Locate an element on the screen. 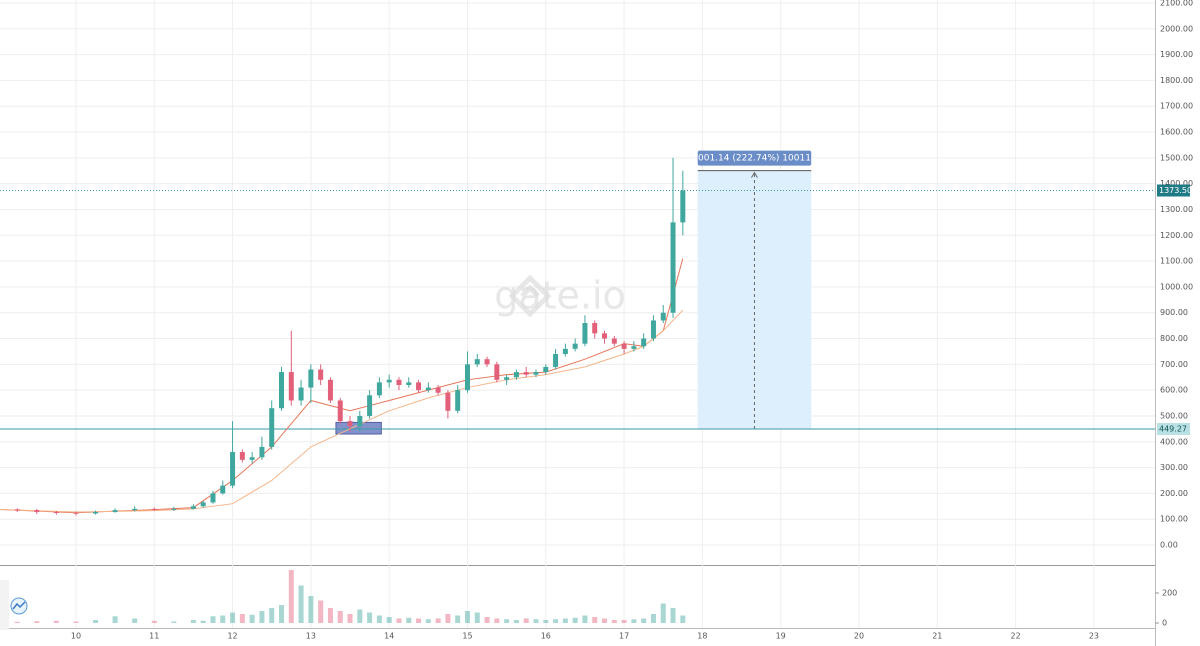  y-tick-label: 1300.00 is located at coordinates (1176, 209).